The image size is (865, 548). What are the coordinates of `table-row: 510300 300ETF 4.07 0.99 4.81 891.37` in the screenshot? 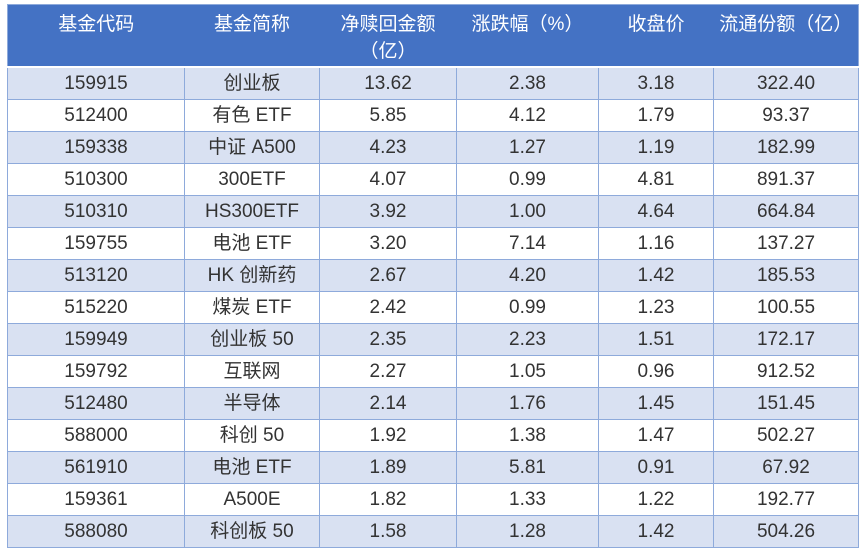 It's located at (433, 179).